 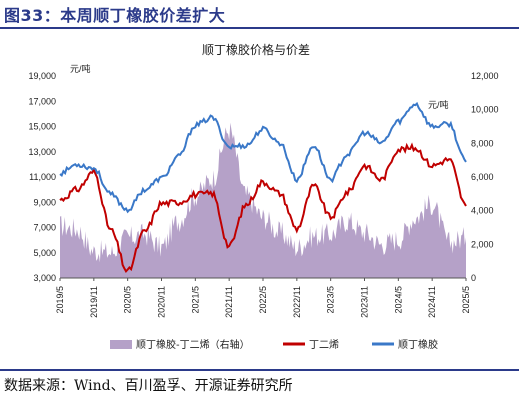 I want to click on x-tick-label: 2019/11, so click(x=94, y=302).